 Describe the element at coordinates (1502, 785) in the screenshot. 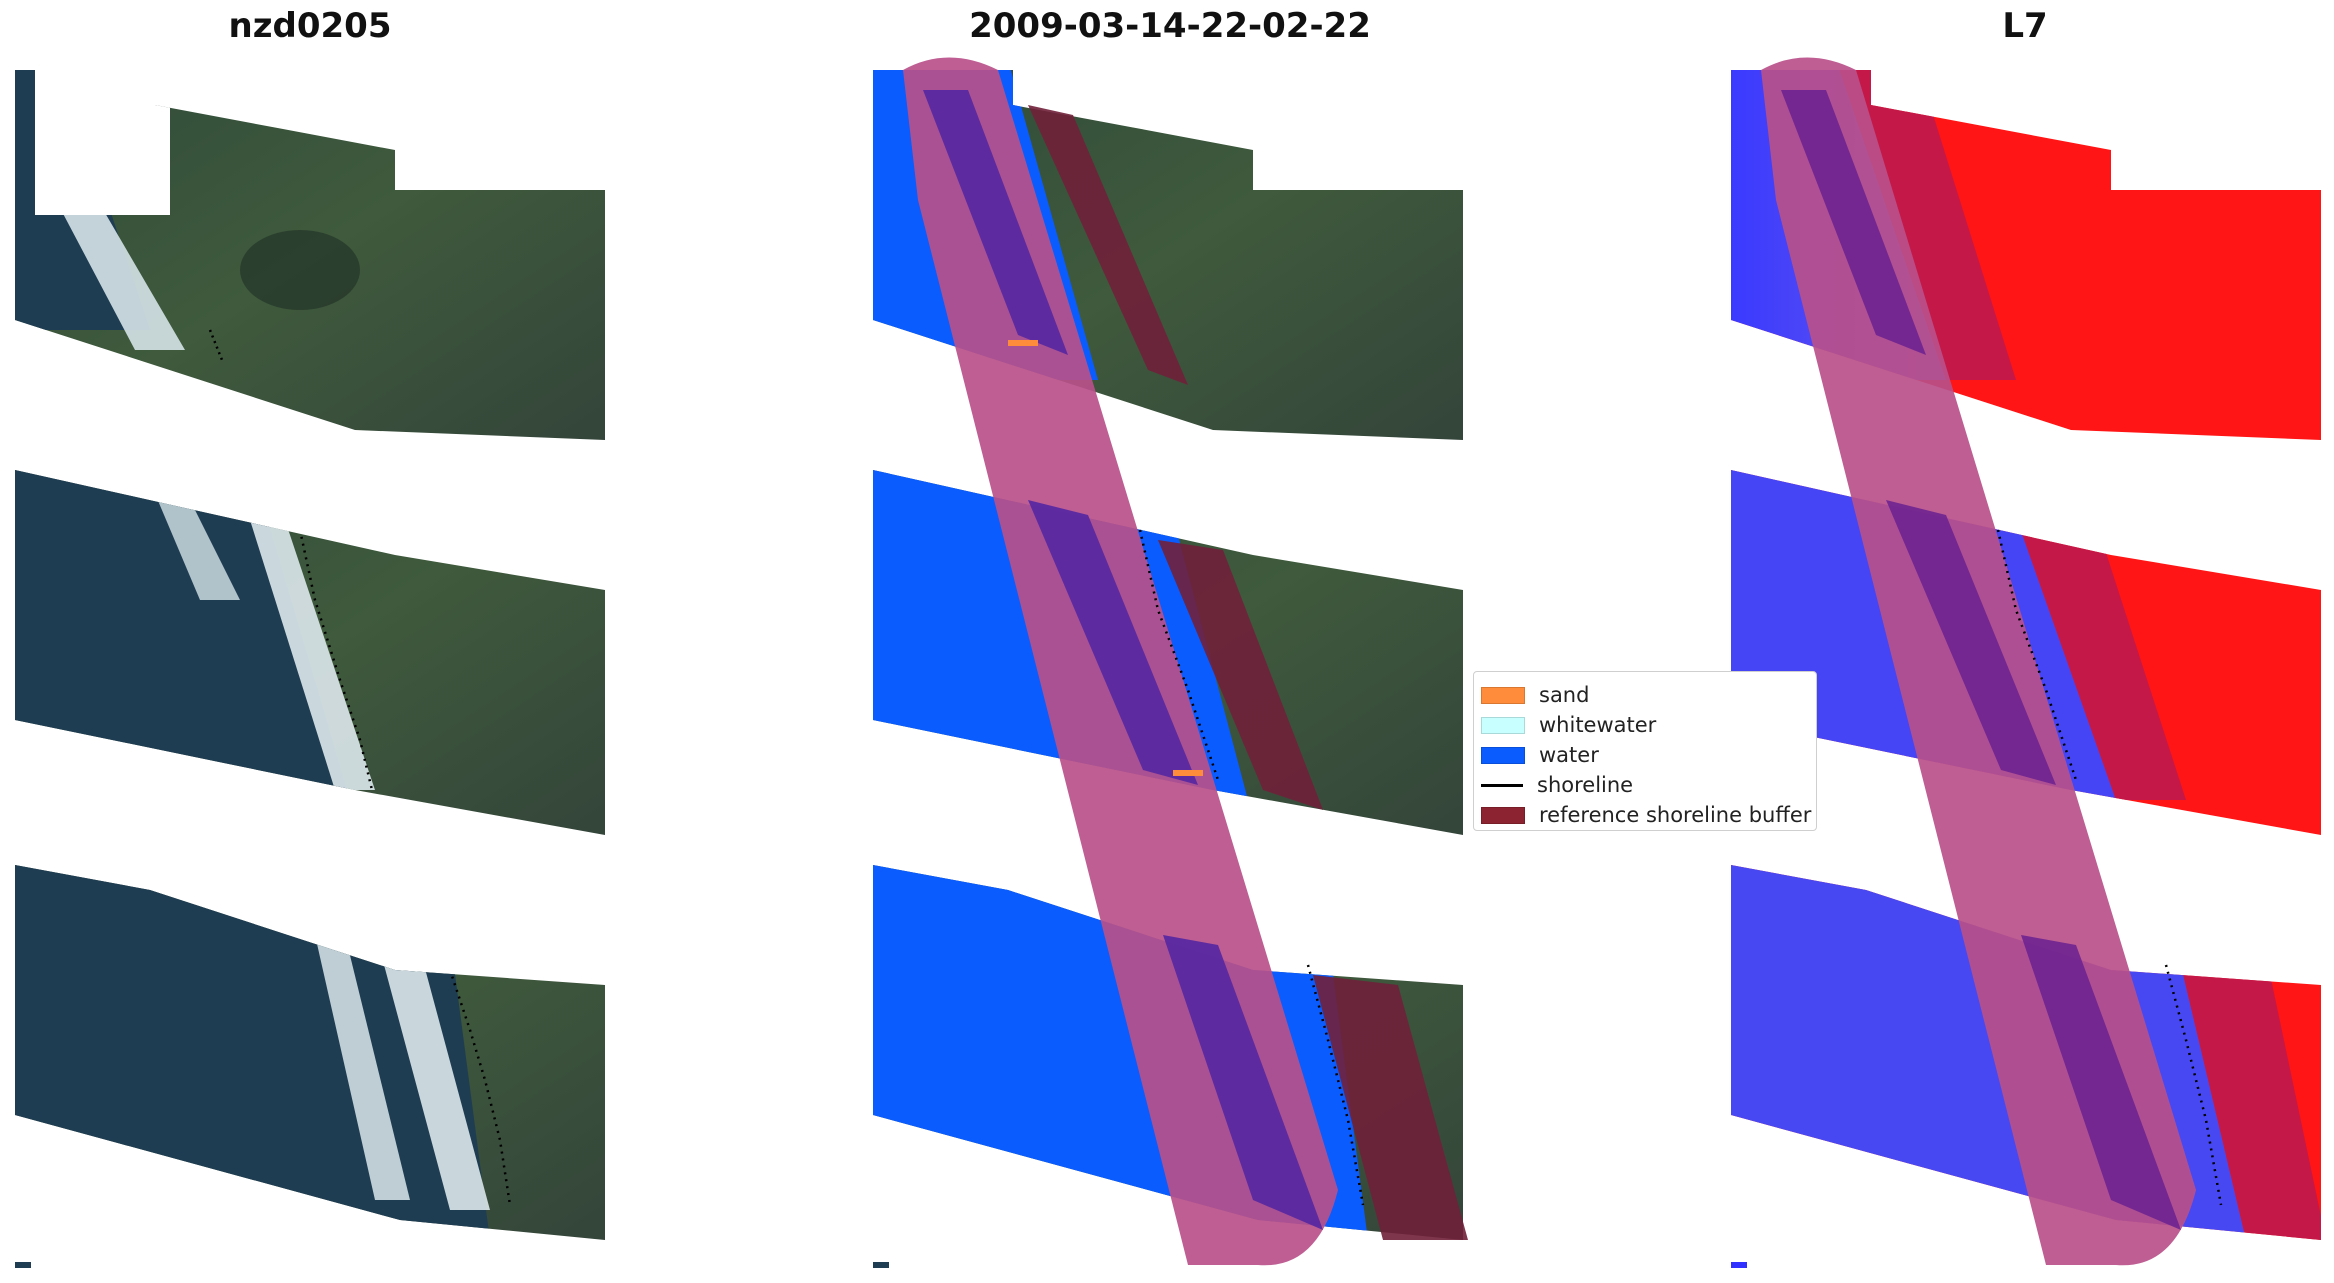

I see `shoreline-line-swatch` at that location.